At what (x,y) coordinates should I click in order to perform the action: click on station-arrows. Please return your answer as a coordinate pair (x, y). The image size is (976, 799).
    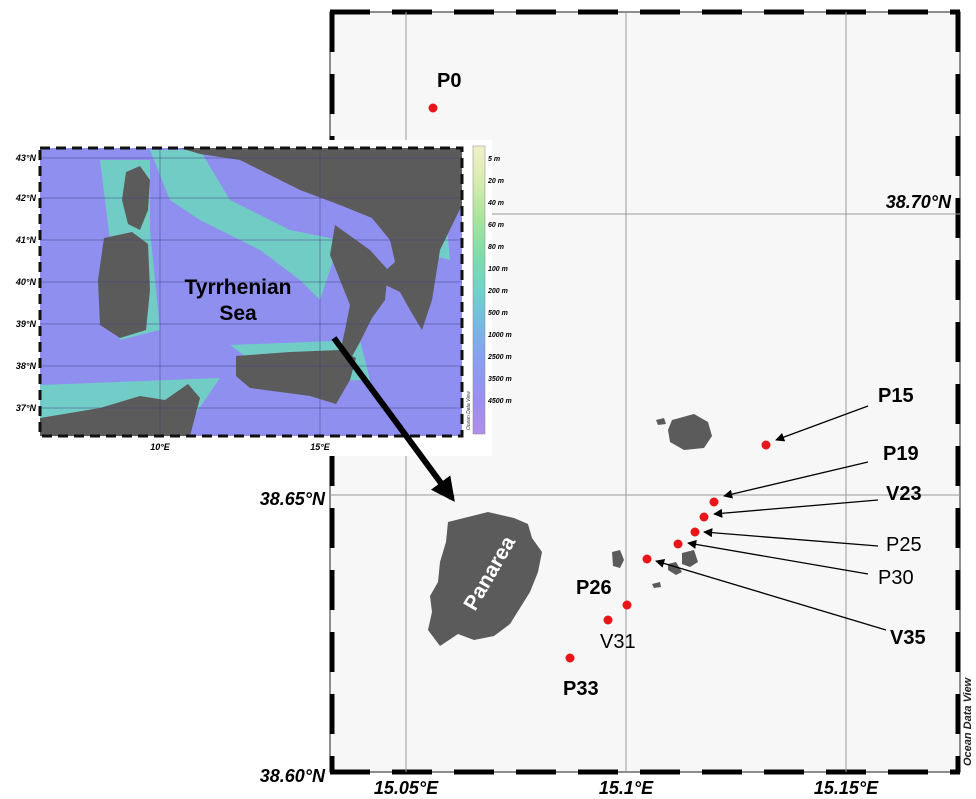
    Looking at the image, I should click on (771, 518).